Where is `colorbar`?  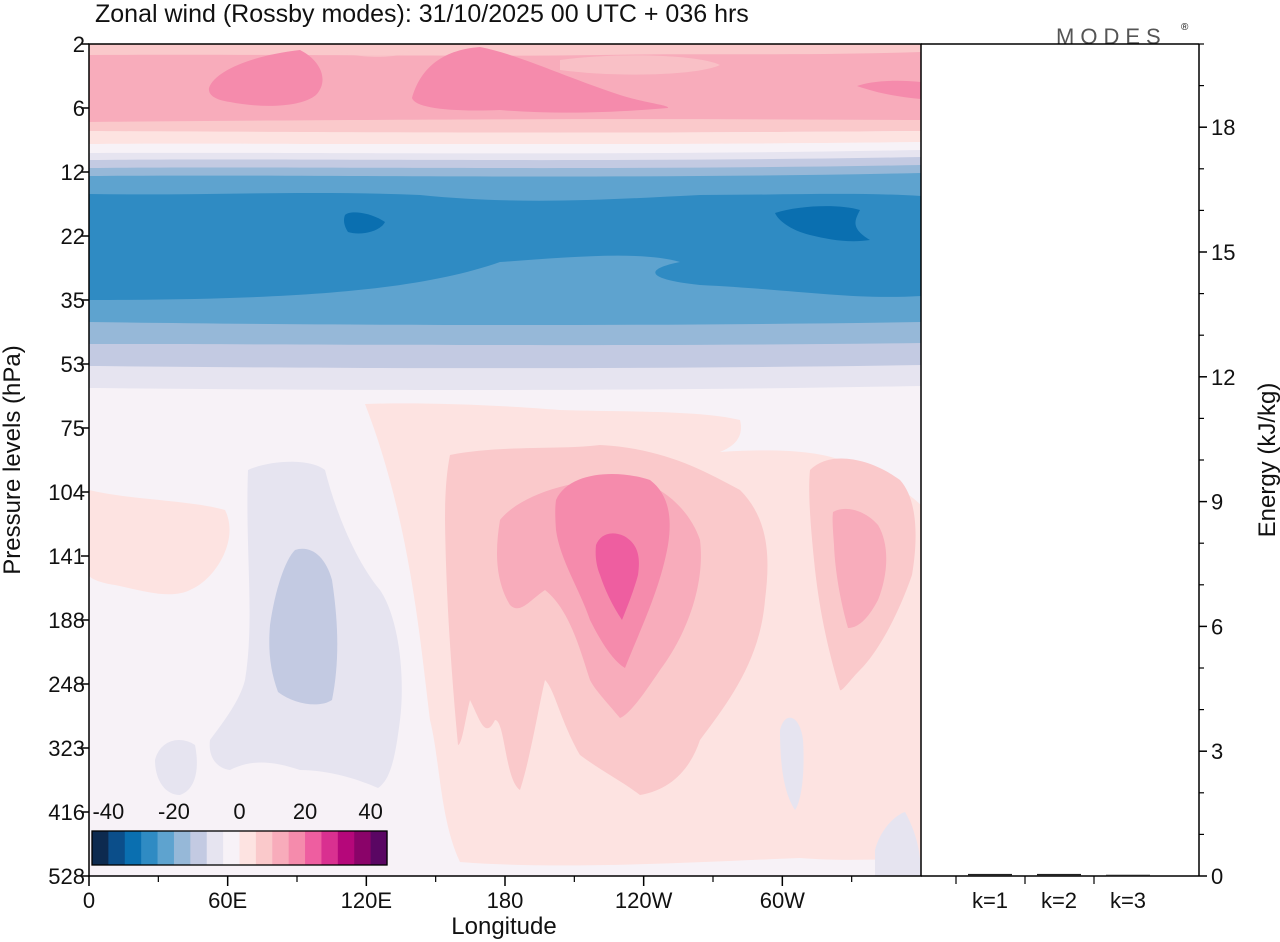
colorbar is located at coordinates (239, 848).